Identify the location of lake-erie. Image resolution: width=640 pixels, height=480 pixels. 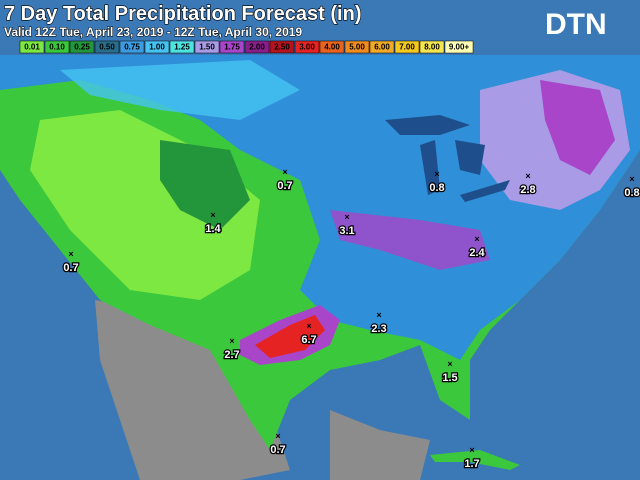
(485, 191).